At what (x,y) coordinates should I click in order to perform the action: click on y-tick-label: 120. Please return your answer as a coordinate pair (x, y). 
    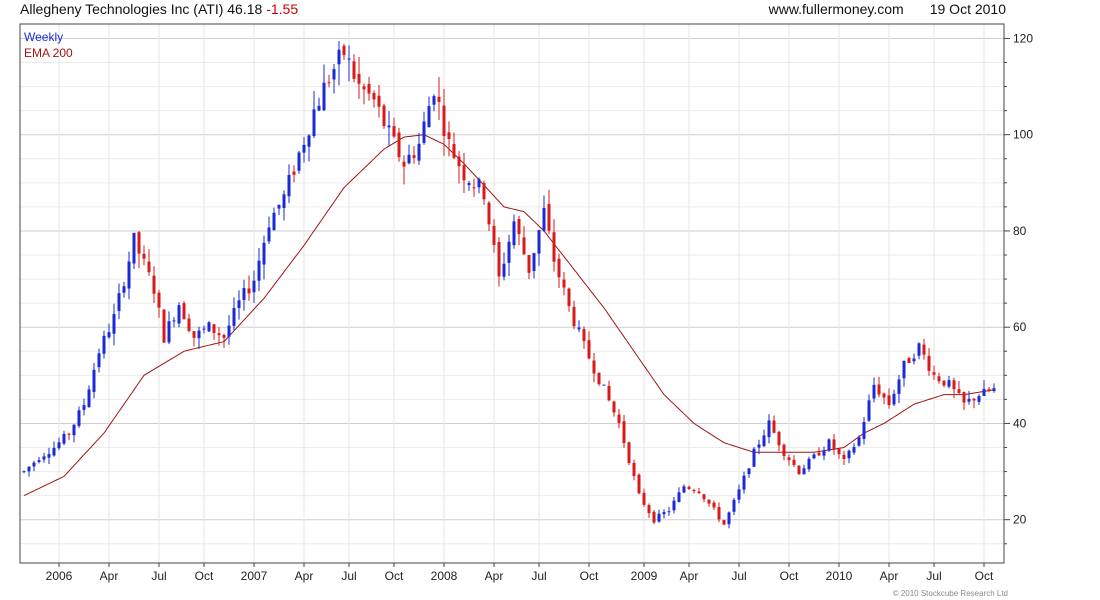
    Looking at the image, I should click on (1023, 38).